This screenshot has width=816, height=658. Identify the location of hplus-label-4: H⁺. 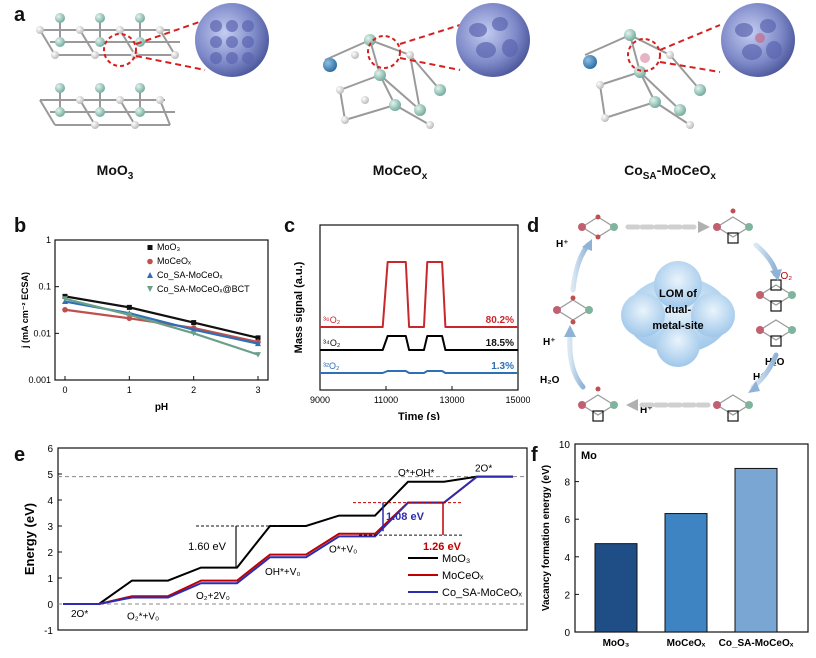
(549, 342).